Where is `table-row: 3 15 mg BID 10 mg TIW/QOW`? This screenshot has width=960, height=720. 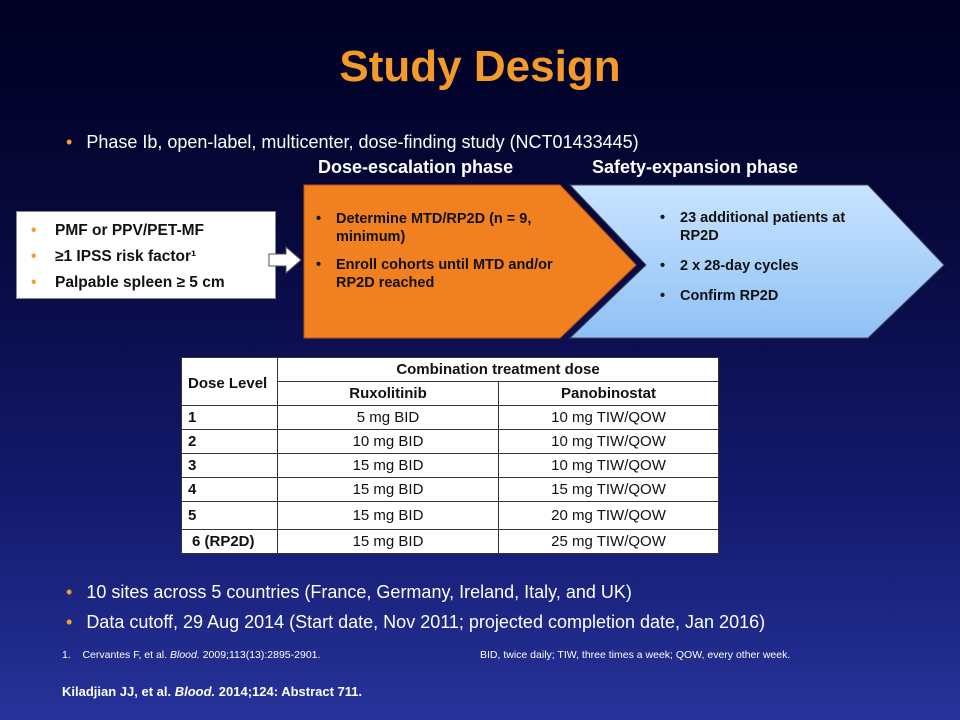
table-row: 3 15 mg BID 10 mg TIW/QOW is located at coordinates (450, 465).